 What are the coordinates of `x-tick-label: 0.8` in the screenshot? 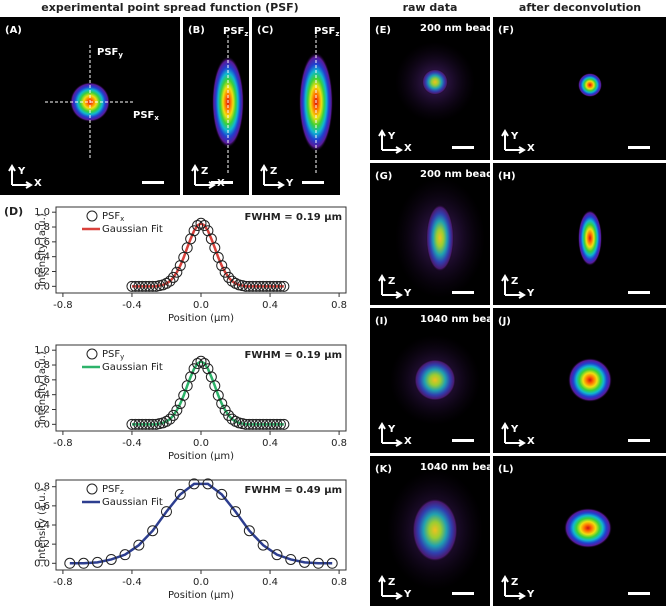 It's located at (339, 582).